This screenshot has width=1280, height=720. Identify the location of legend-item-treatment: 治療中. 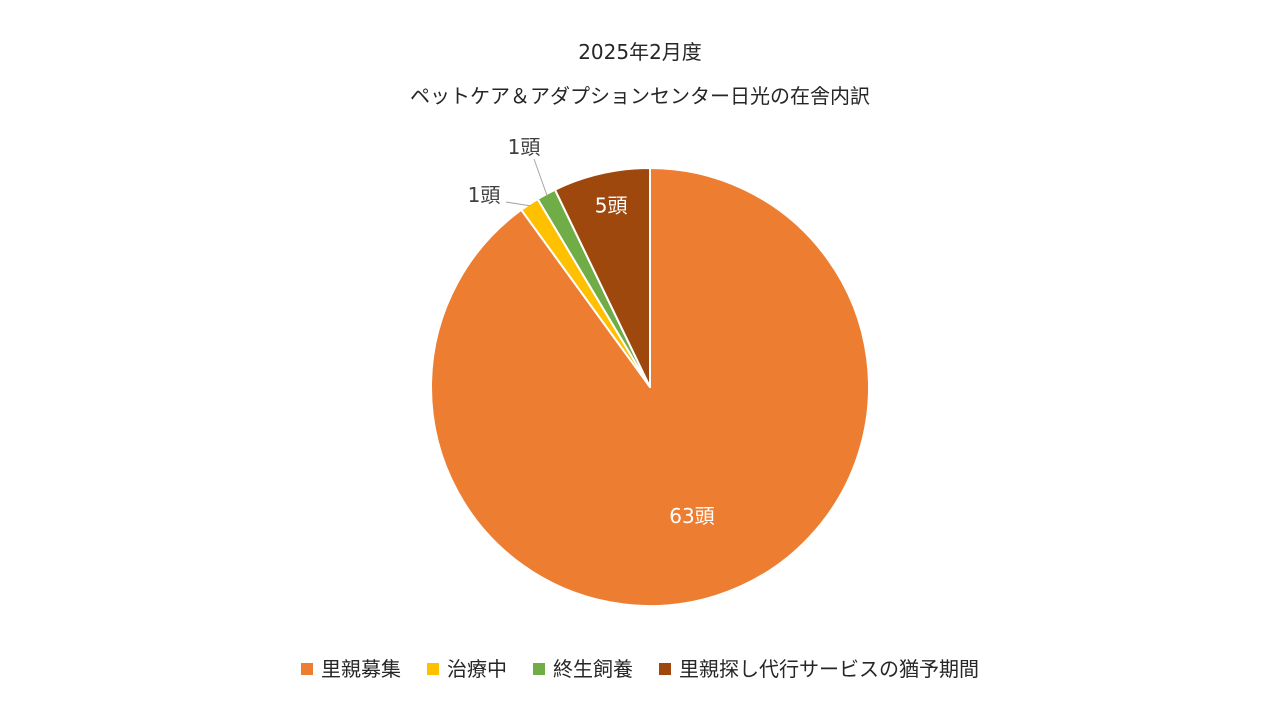
(467, 669).